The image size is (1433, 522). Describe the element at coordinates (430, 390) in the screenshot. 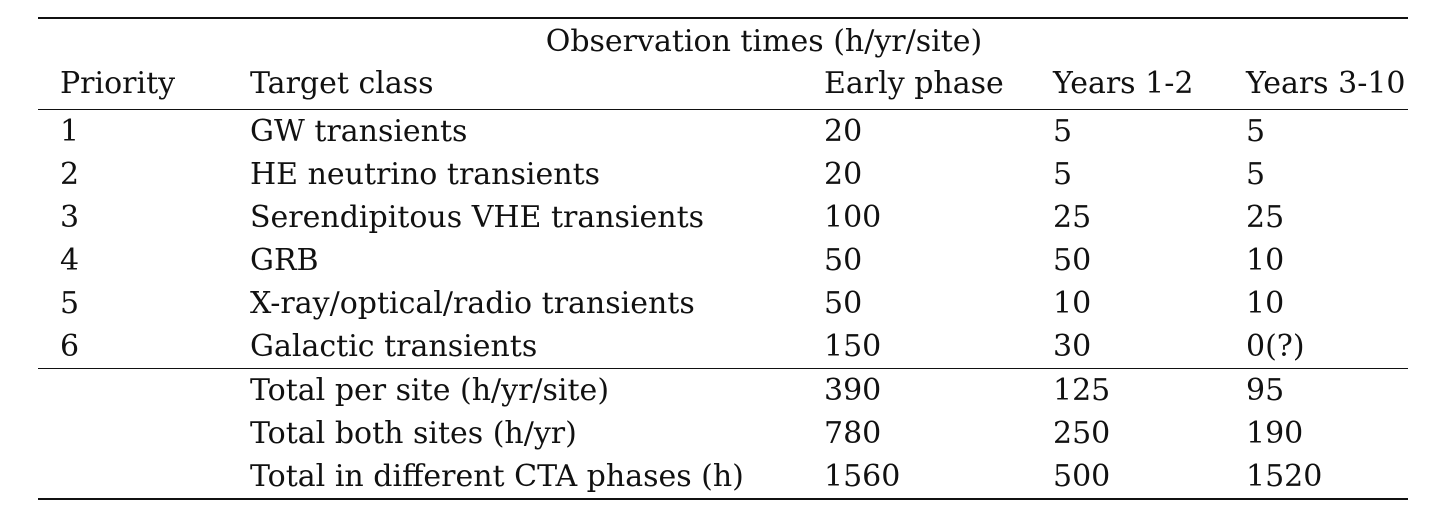

I see `totals-label-cell: Total per site (h/yr/site)` at that location.